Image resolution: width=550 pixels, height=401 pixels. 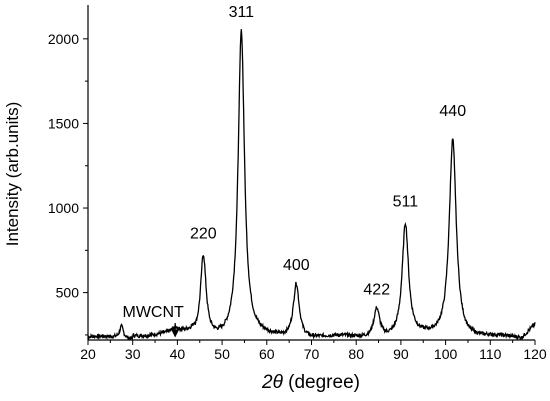 What do you see at coordinates (490, 354) in the screenshot?
I see `x-tick-label: 110` at bounding box center [490, 354].